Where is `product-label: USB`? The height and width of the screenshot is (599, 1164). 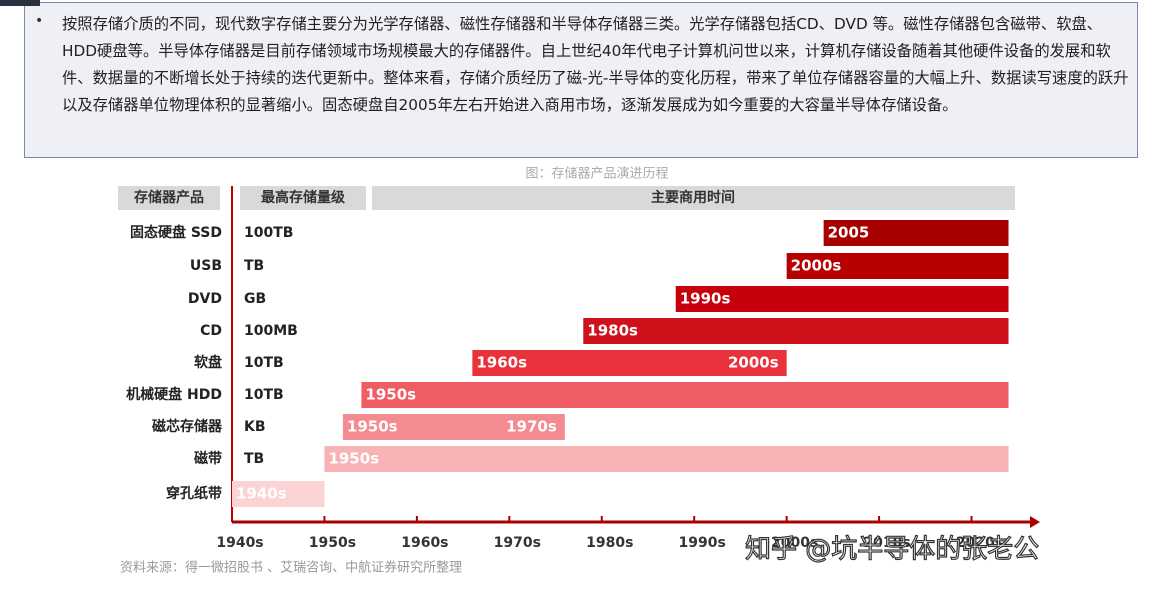
product-label: USB is located at coordinates (206, 266).